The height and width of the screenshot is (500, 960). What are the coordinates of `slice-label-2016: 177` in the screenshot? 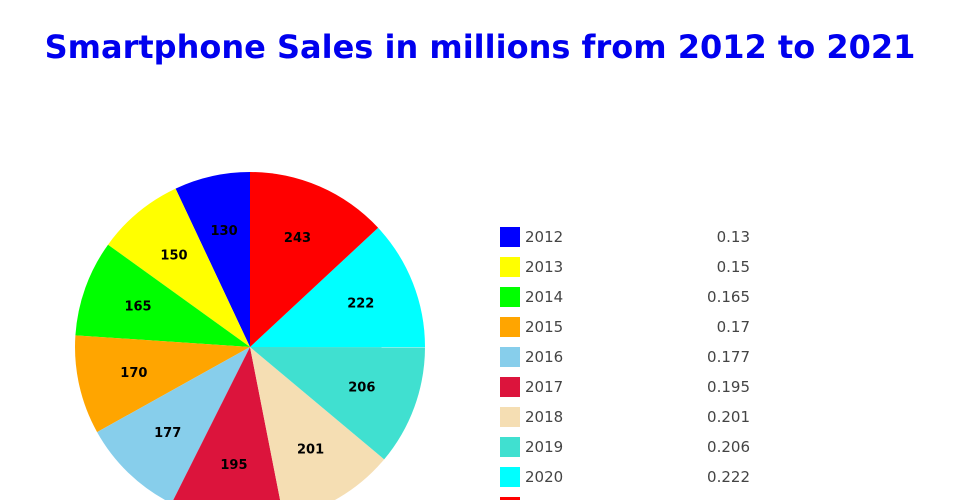 It's located at (167, 433).